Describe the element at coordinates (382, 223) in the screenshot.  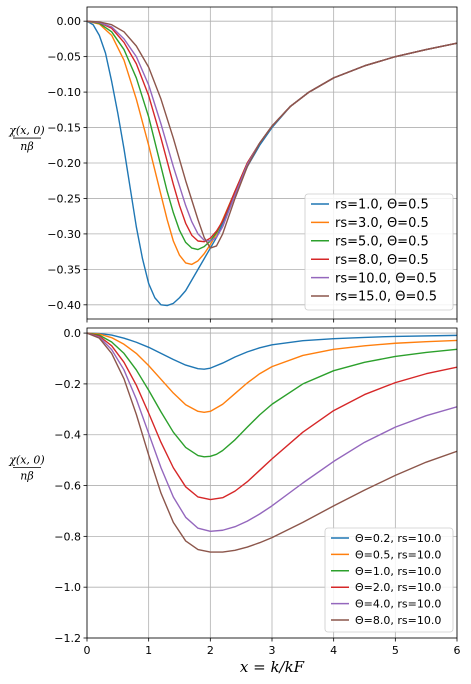
I see `top-chart-legend-label-2: rs=3.0, Θ=0.5` at that location.